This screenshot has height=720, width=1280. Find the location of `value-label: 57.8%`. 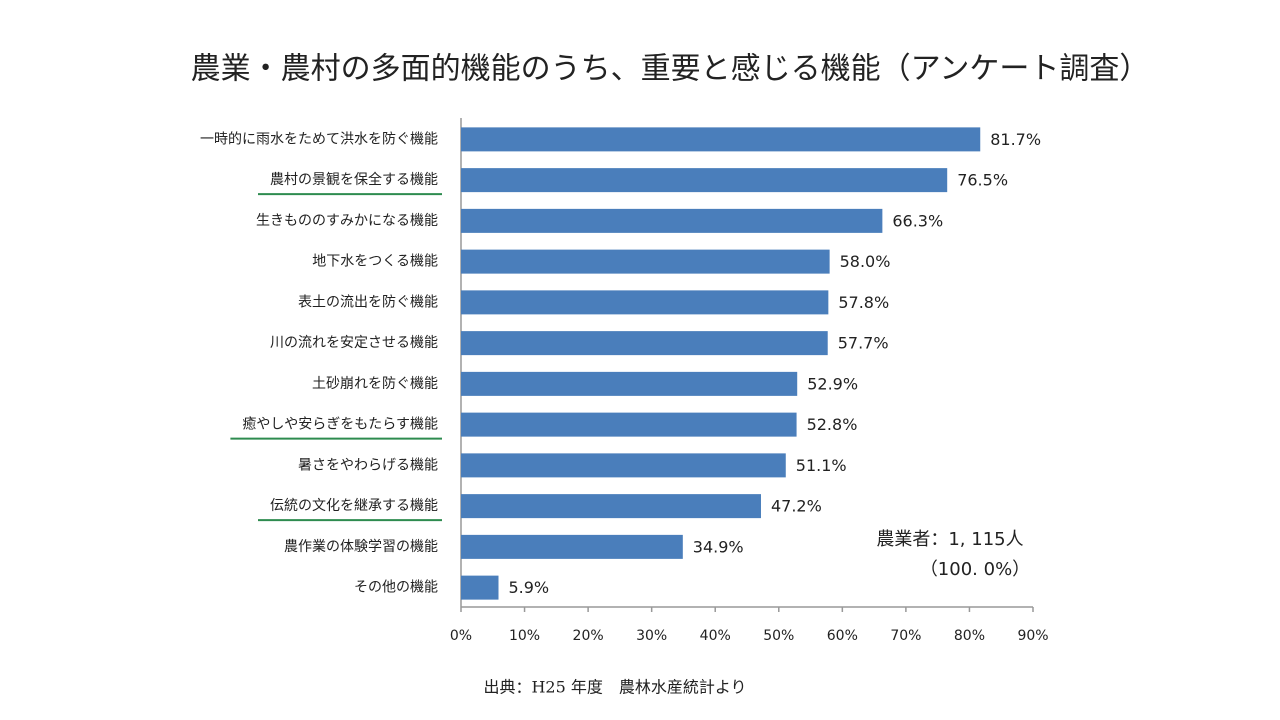

value-label: 57.8% is located at coordinates (863, 302).